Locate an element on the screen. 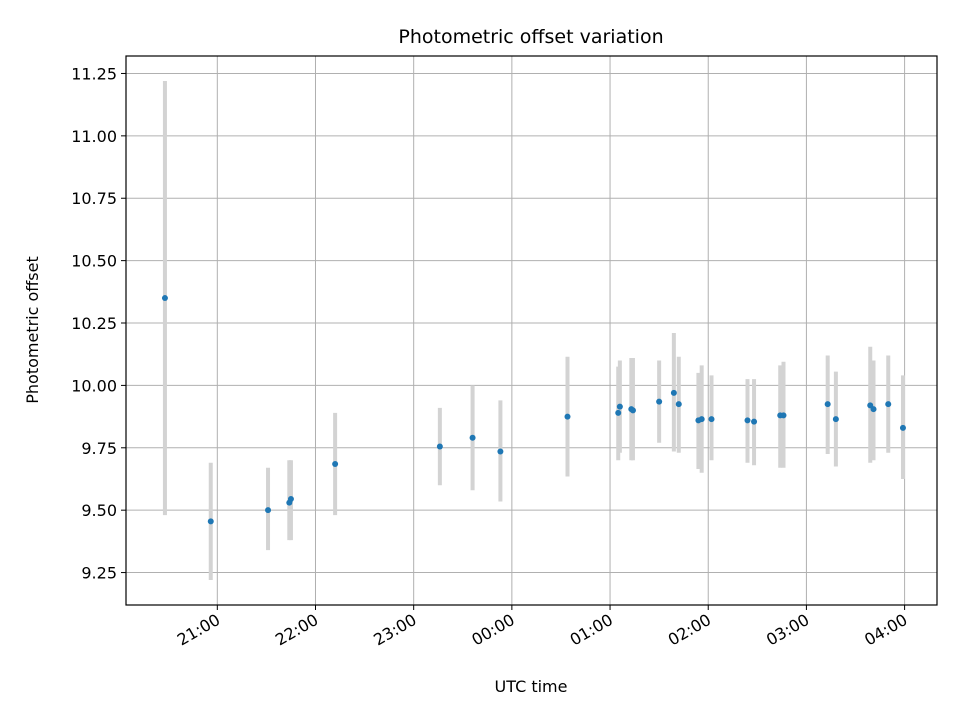 The image size is (960, 720). x-tick-label: 23:00 is located at coordinates (394, 630).